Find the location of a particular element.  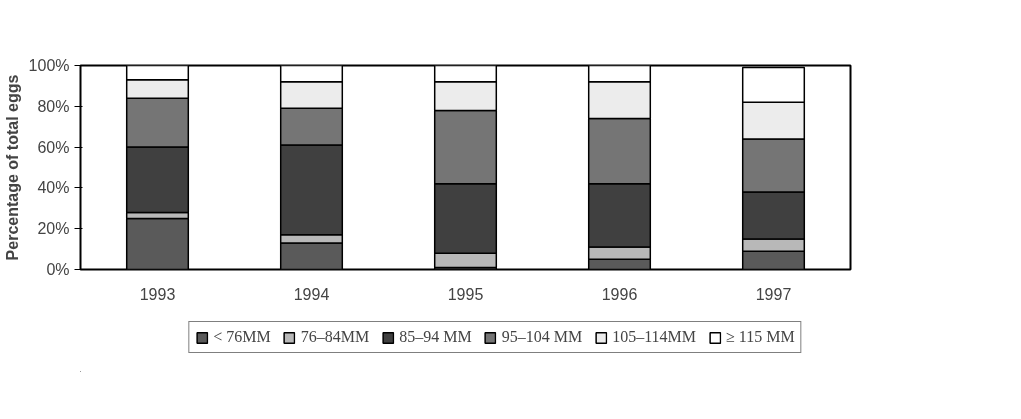

y-tick-label: 0% is located at coordinates (58, 269).